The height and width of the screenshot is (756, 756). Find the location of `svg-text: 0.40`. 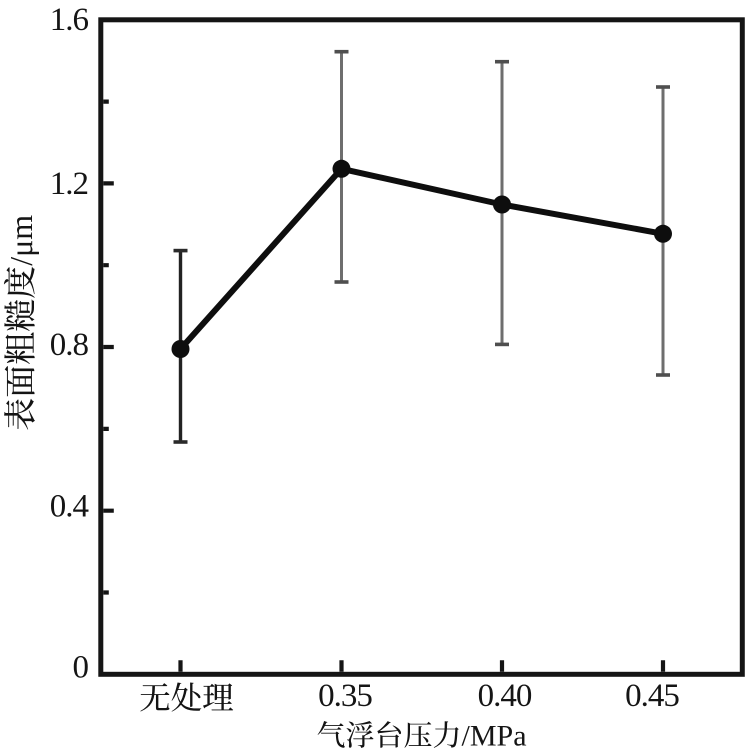

svg-text: 0.40 is located at coordinates (505, 696).